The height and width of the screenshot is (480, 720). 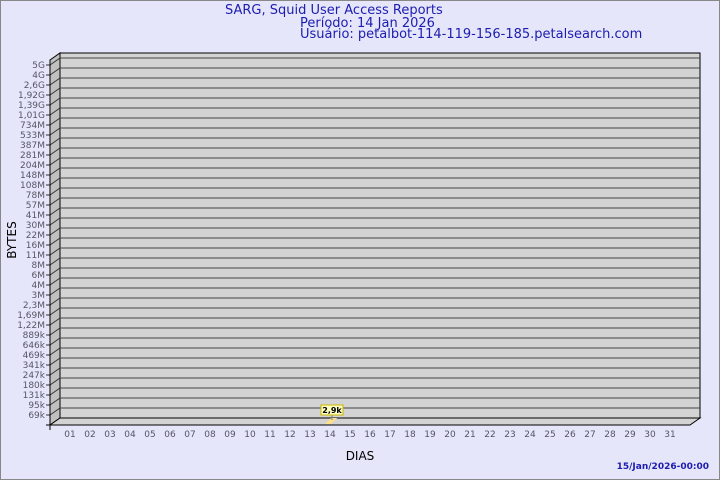 I want to click on y-tick-label: 533M, so click(x=32, y=136).